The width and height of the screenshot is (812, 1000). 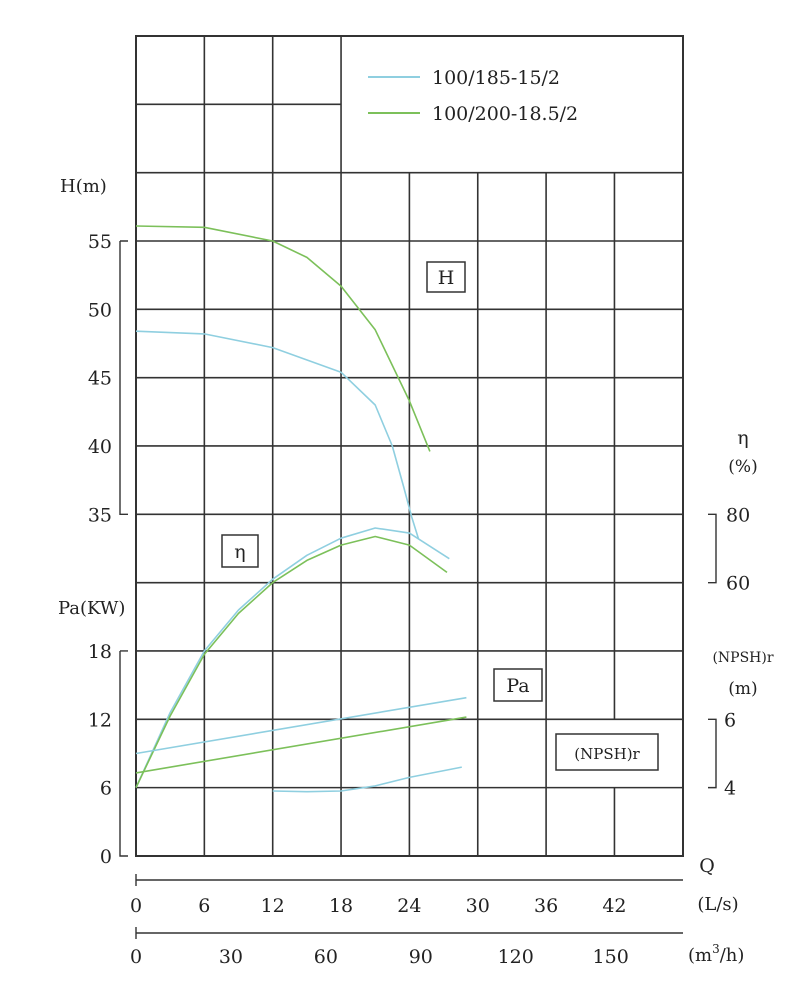 I want to click on x-tick-m3h: 30, so click(x=231, y=957).